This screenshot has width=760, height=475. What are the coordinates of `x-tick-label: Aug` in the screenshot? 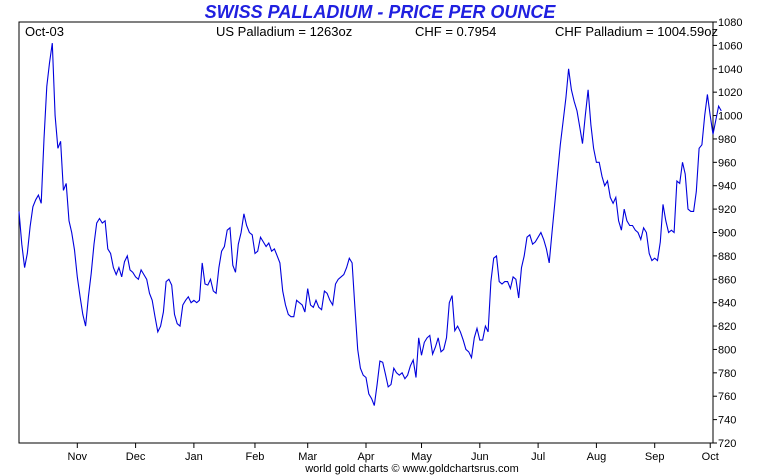 It's located at (597, 457).